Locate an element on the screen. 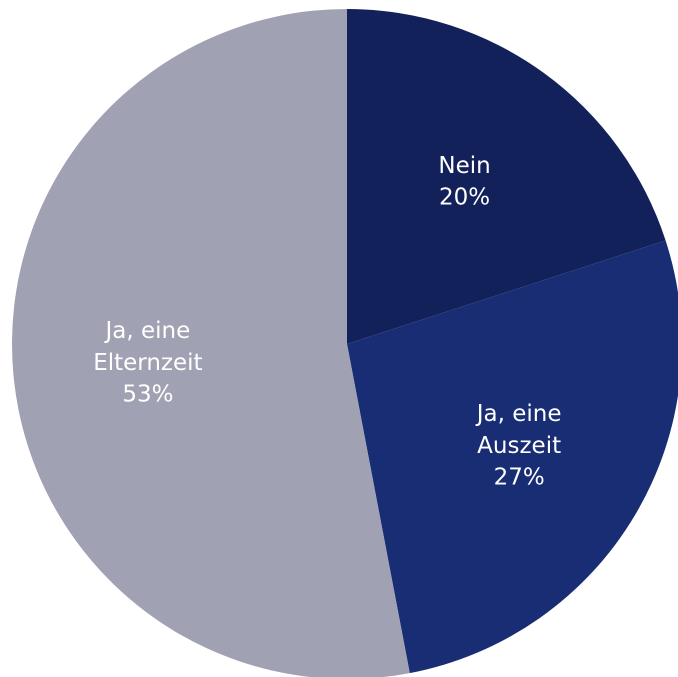  label-line: Nein is located at coordinates (464, 166).